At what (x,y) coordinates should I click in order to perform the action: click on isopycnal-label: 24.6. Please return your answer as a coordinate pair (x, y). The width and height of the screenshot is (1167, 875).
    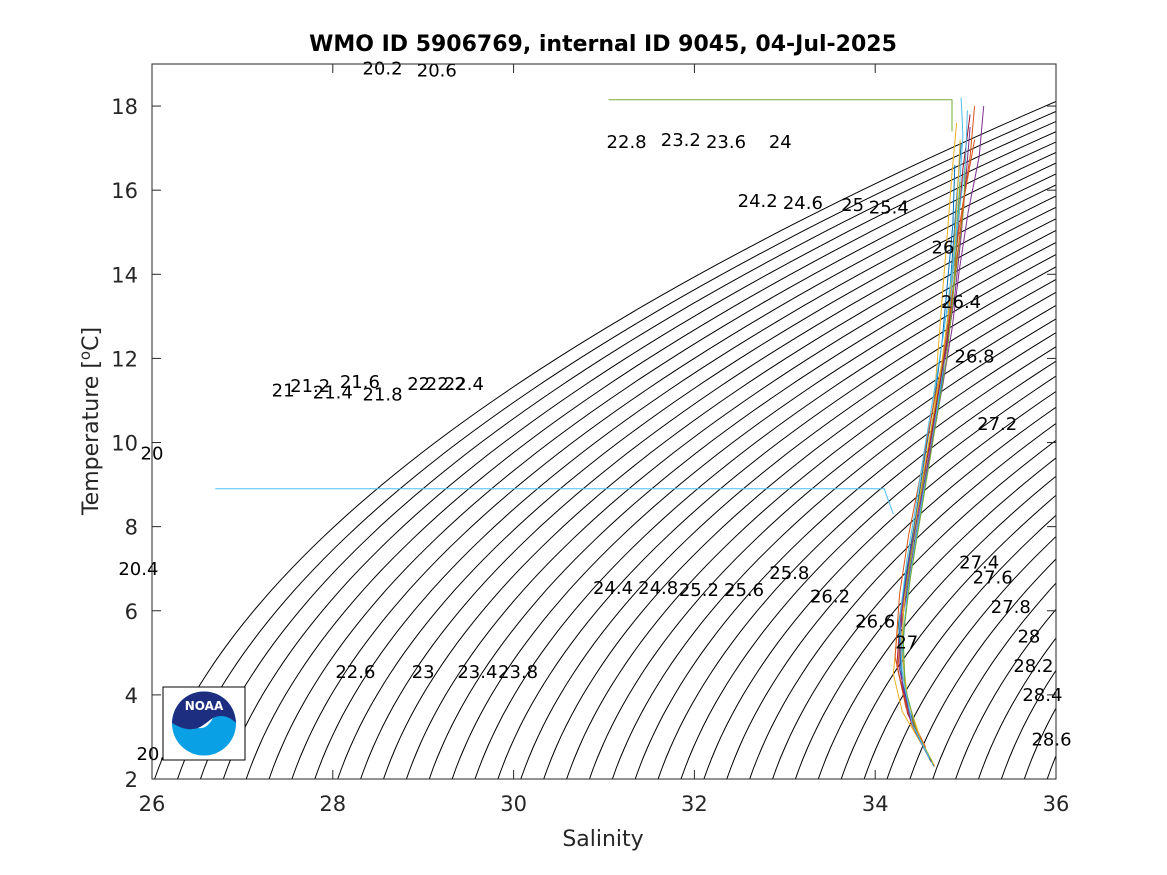
    Looking at the image, I should click on (803, 203).